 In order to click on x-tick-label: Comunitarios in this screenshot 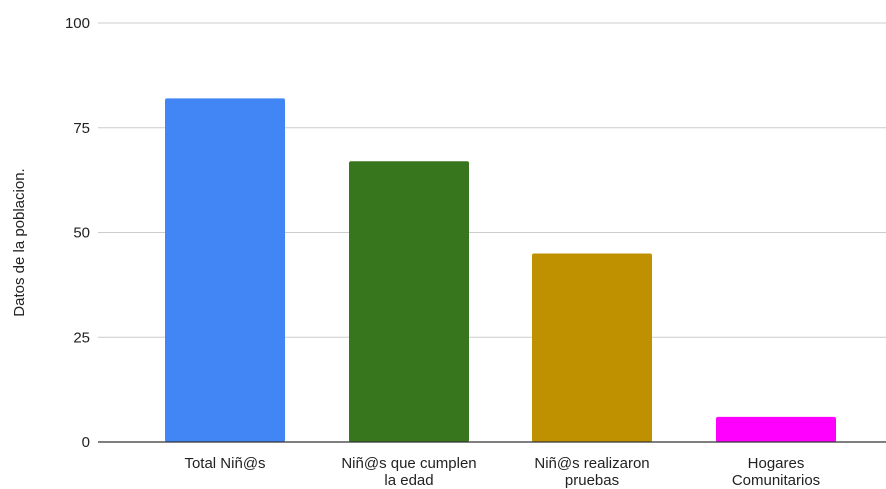, I will do `click(776, 480)`.